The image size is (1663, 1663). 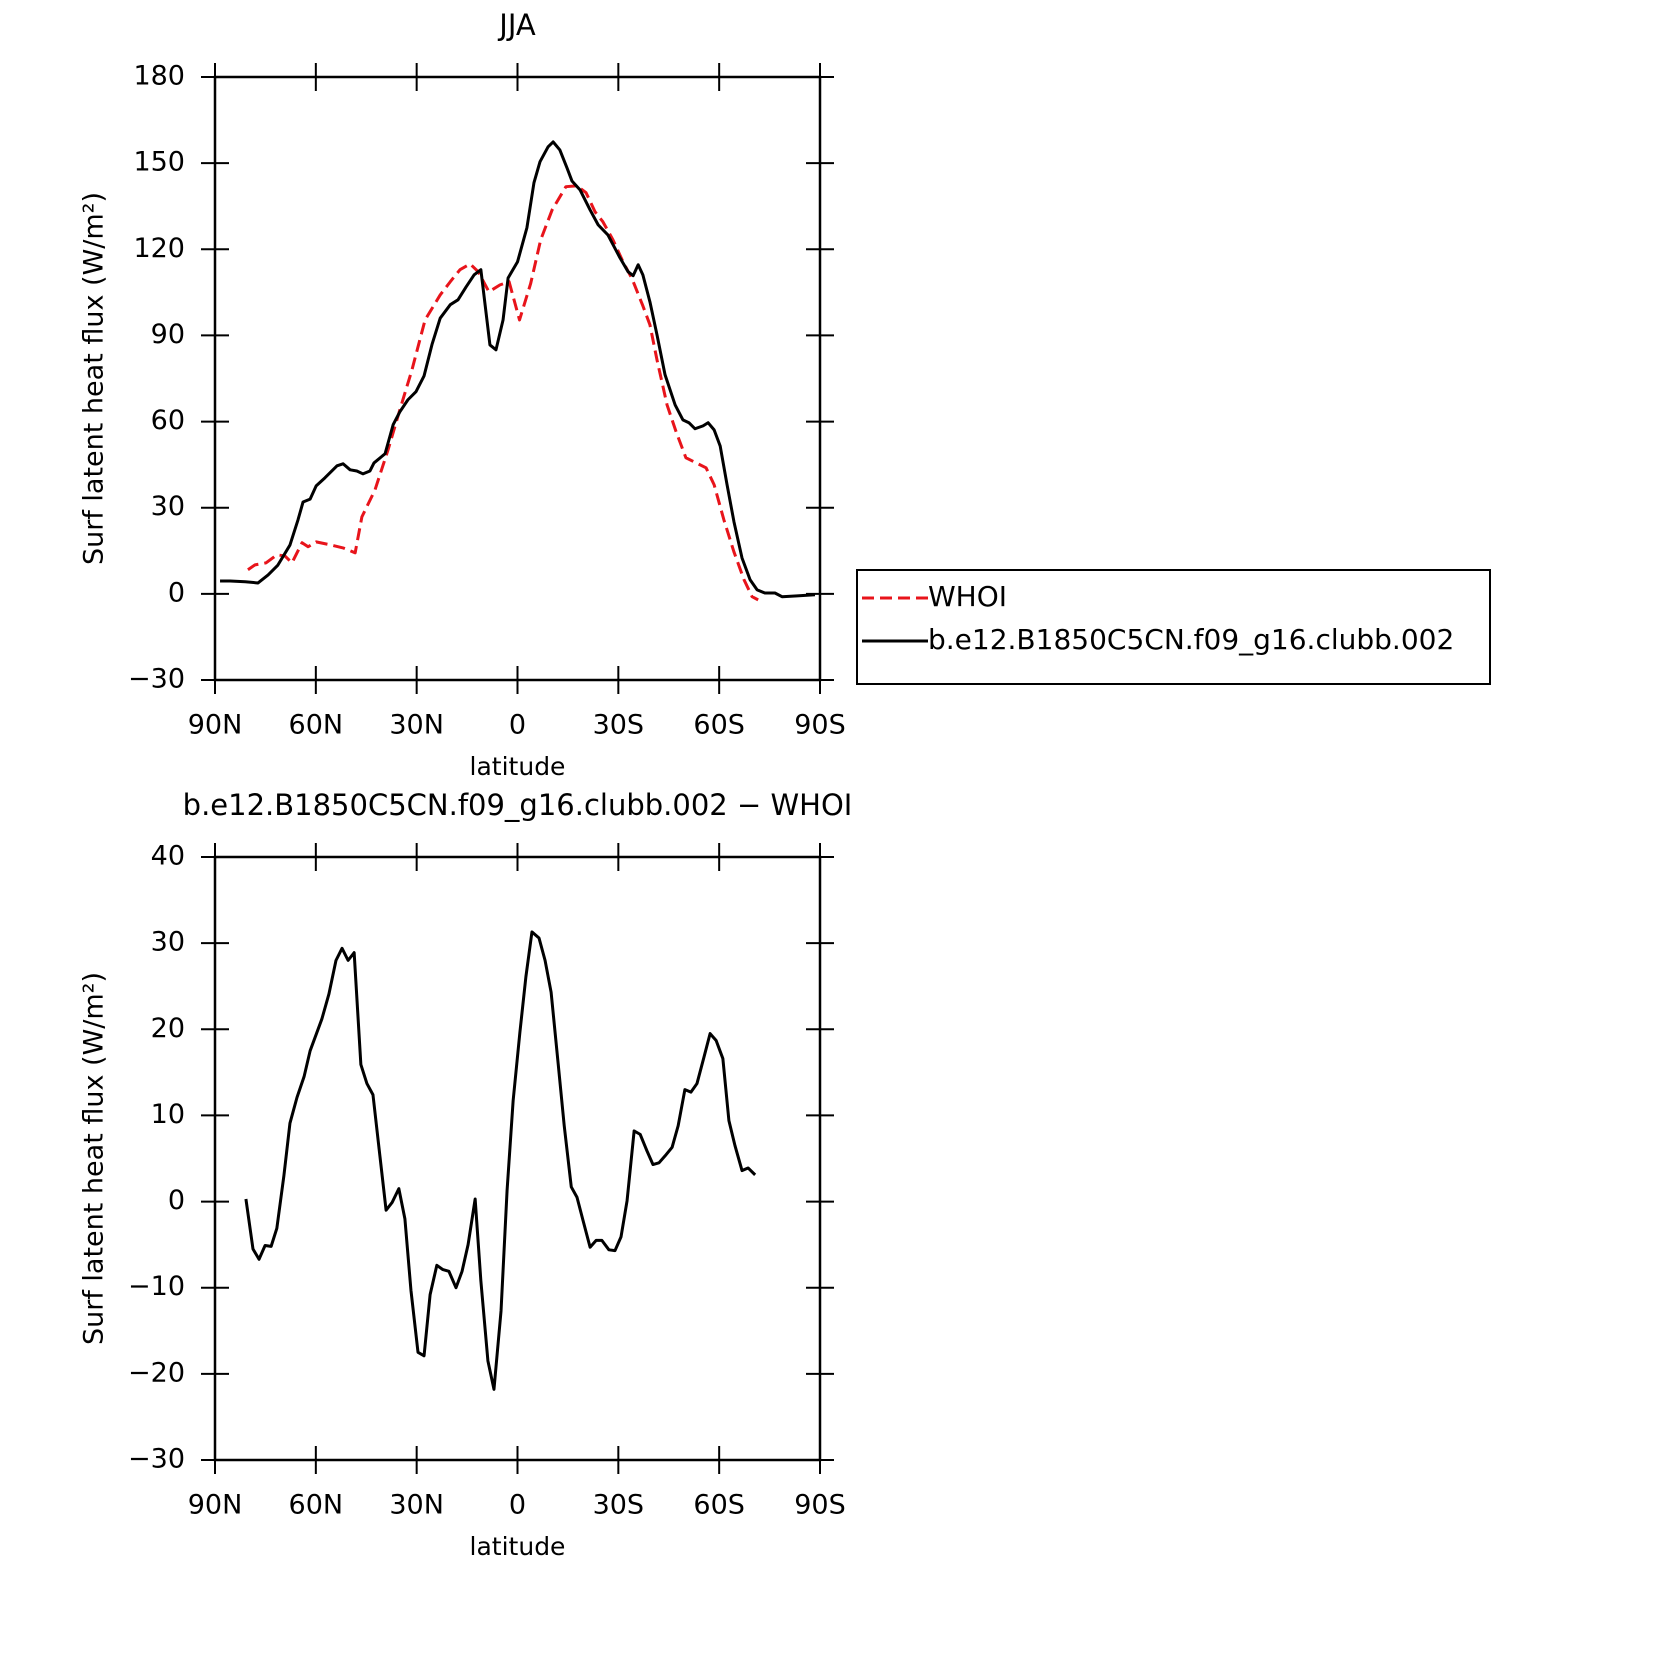 What do you see at coordinates (168, 1114) in the screenshot?
I see `y-tick-label: 10` at bounding box center [168, 1114].